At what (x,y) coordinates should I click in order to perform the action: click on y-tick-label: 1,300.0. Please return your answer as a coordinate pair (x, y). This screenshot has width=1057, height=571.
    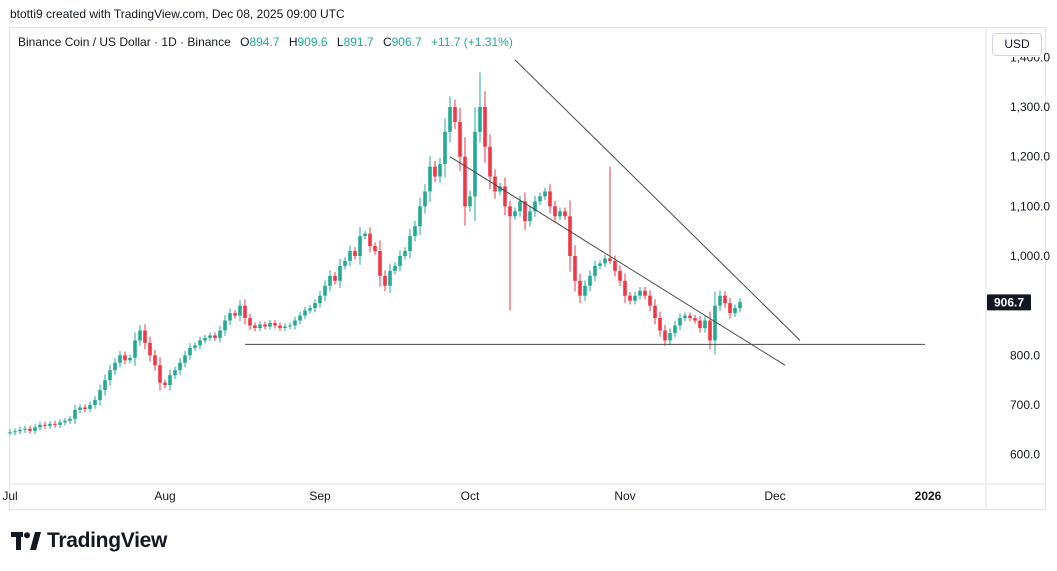
    Looking at the image, I should click on (1030, 107).